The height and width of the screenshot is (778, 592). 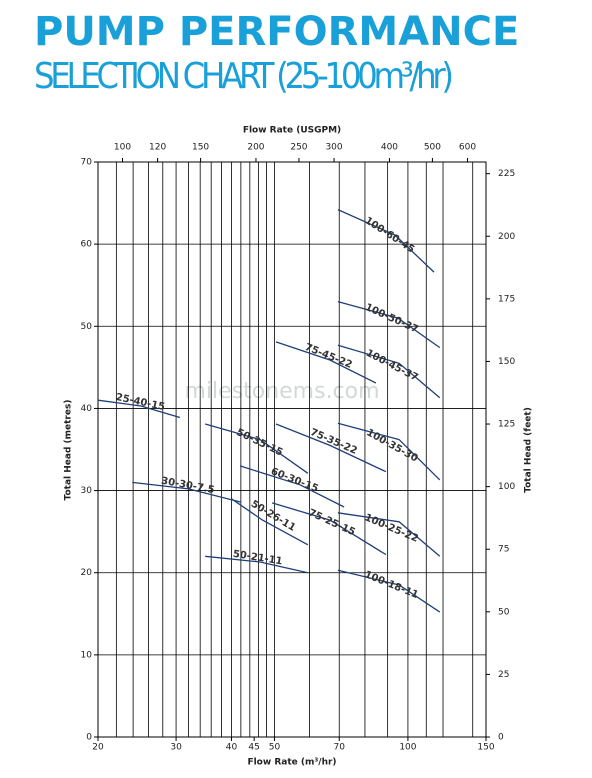 I want to click on curve-label: 30-30-7.5, so click(x=187, y=486).